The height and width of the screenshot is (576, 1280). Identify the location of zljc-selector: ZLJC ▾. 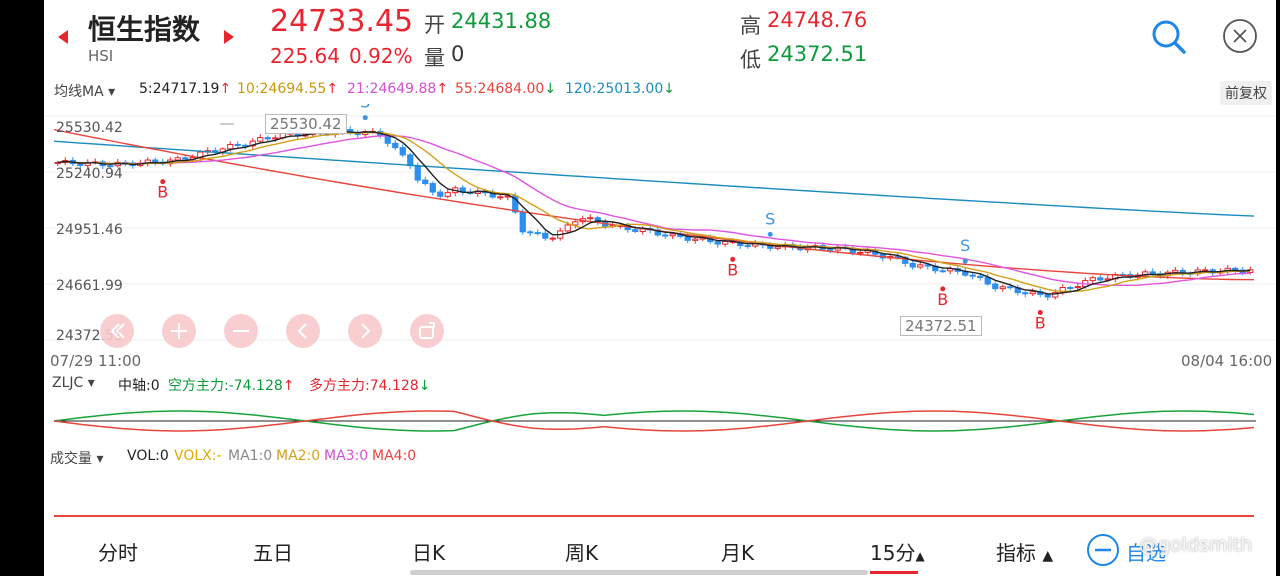
(73, 383).